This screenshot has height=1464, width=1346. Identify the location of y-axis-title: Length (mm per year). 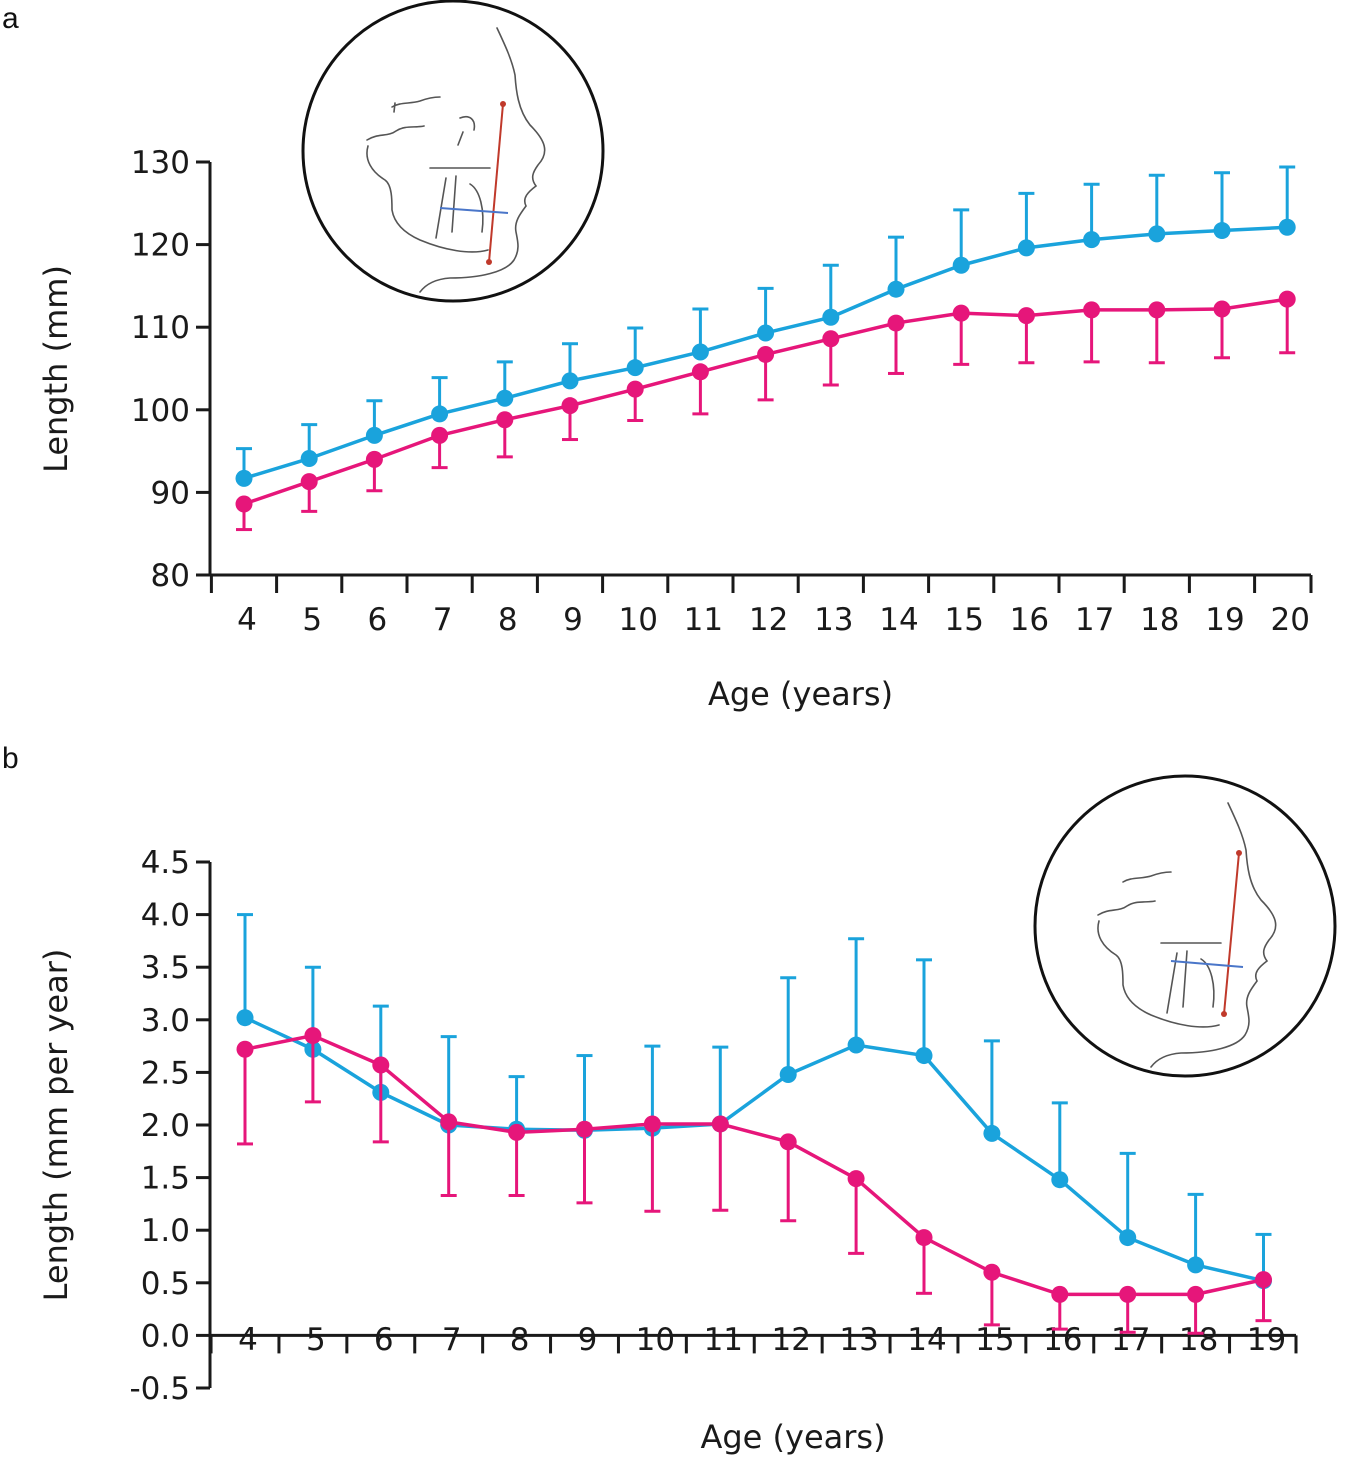
(56, 1125).